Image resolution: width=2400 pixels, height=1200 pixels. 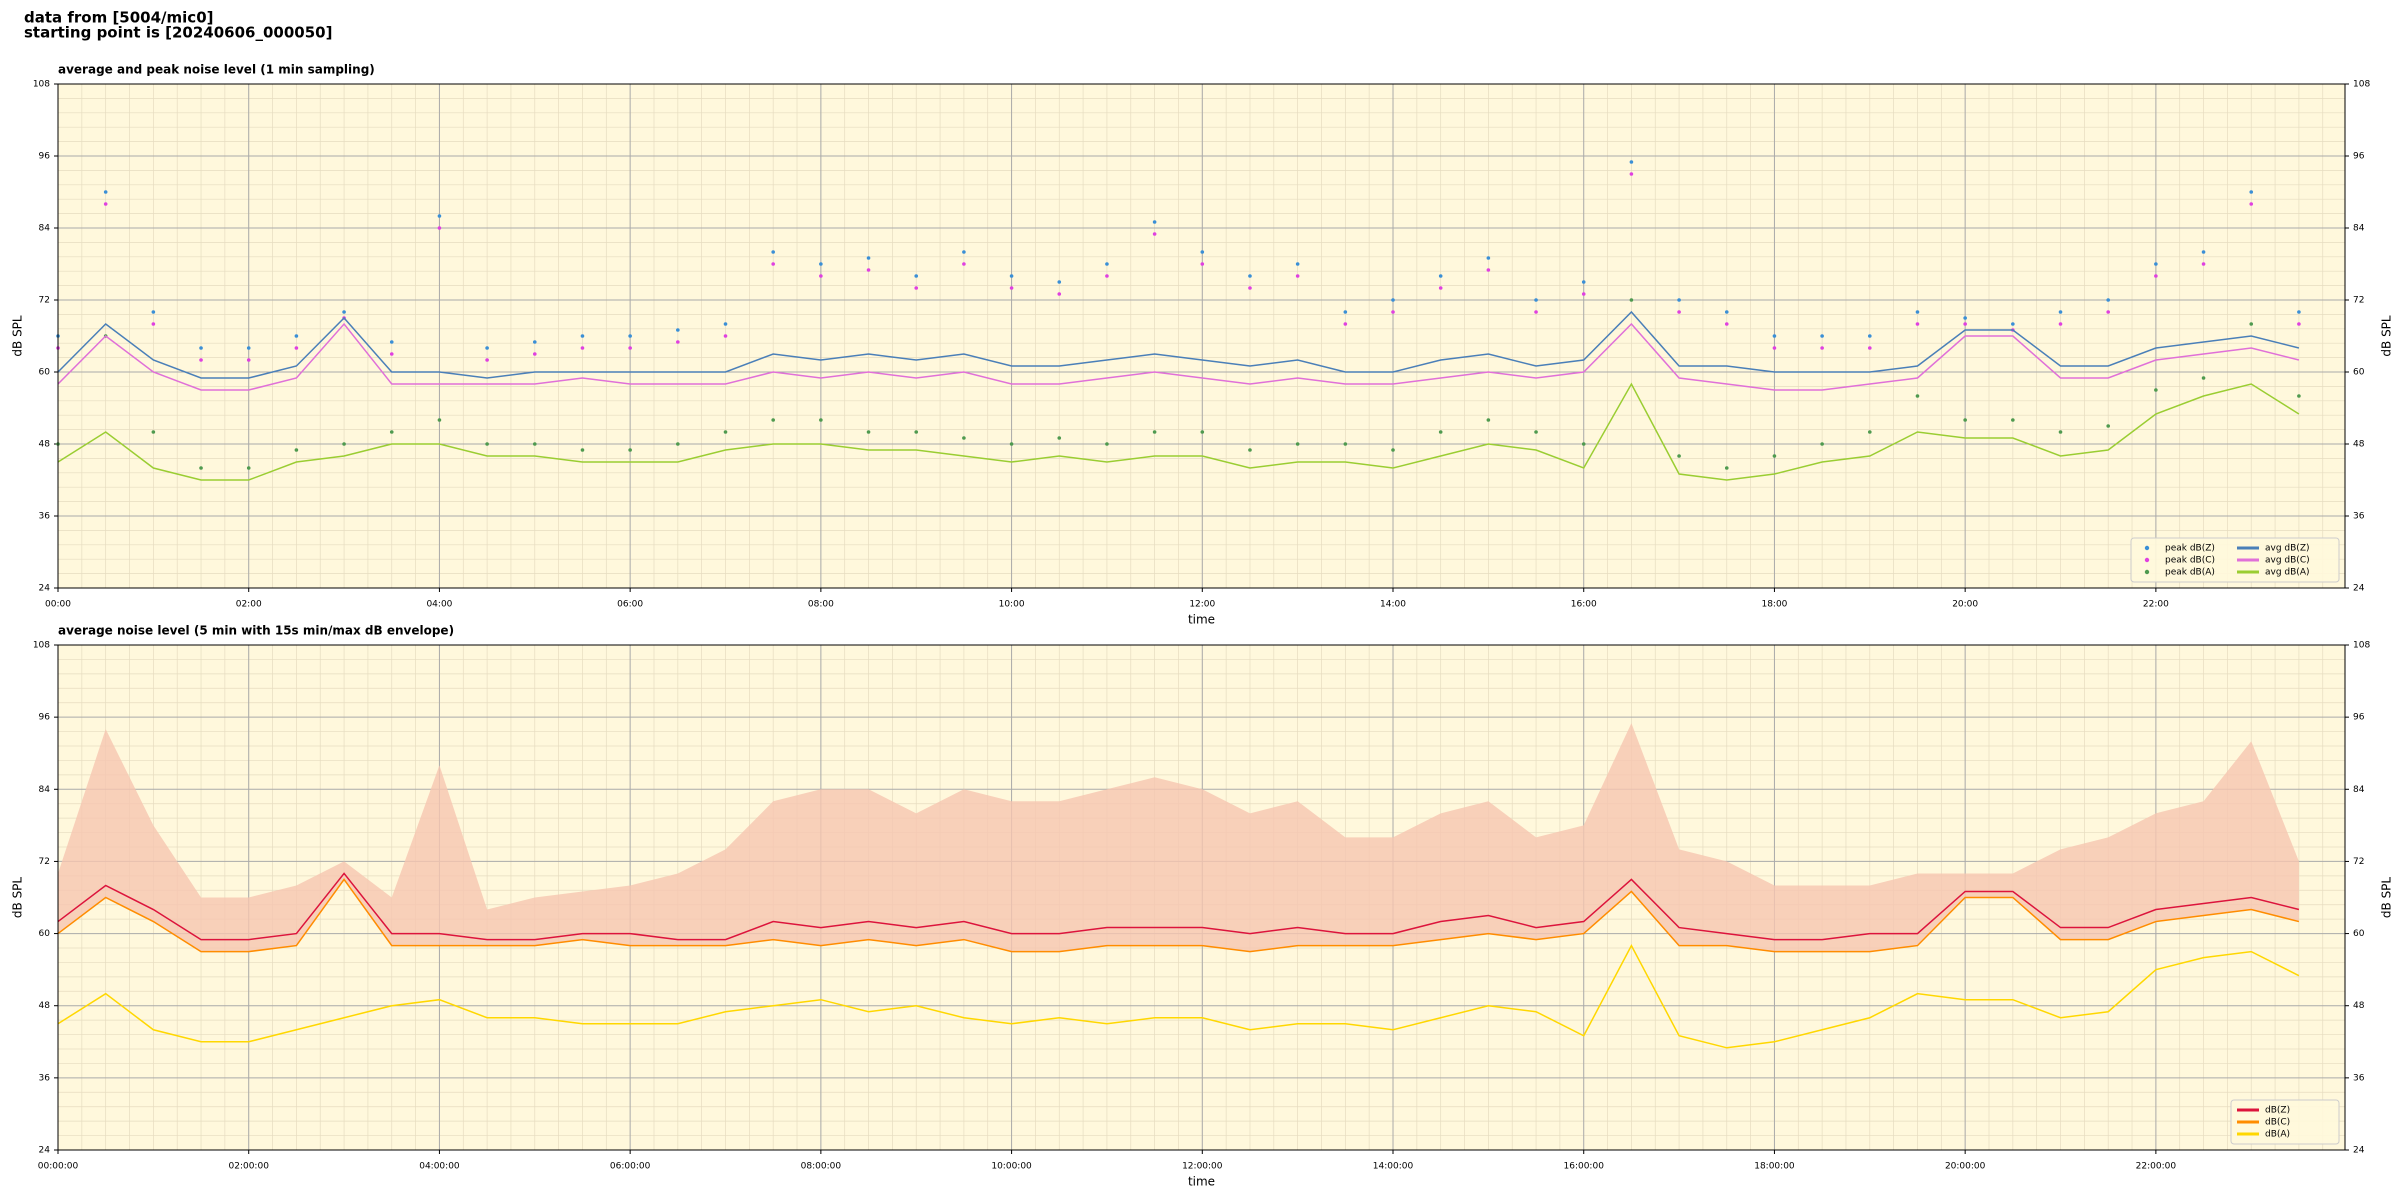 What do you see at coordinates (1584, 605) in the screenshot?
I see `x-tick-label: 16:00` at bounding box center [1584, 605].